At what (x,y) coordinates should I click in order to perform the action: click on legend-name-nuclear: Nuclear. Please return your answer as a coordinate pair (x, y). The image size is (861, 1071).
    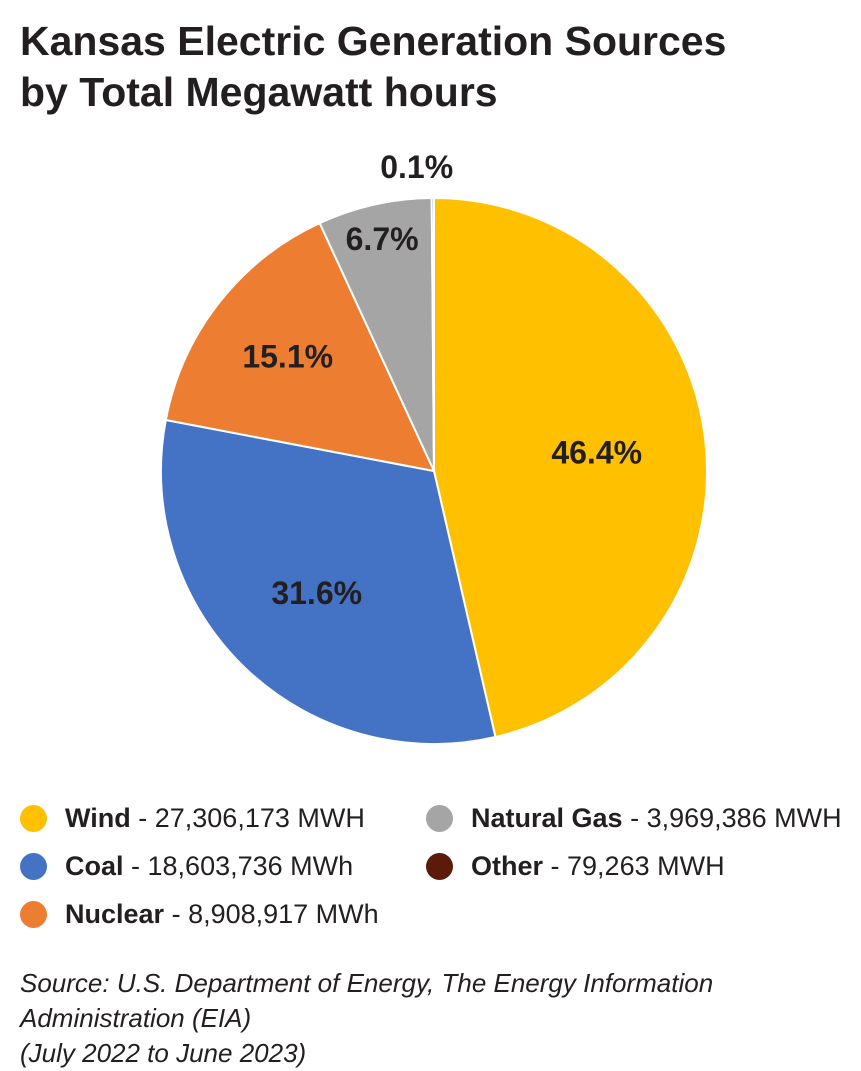
    Looking at the image, I should click on (115, 914).